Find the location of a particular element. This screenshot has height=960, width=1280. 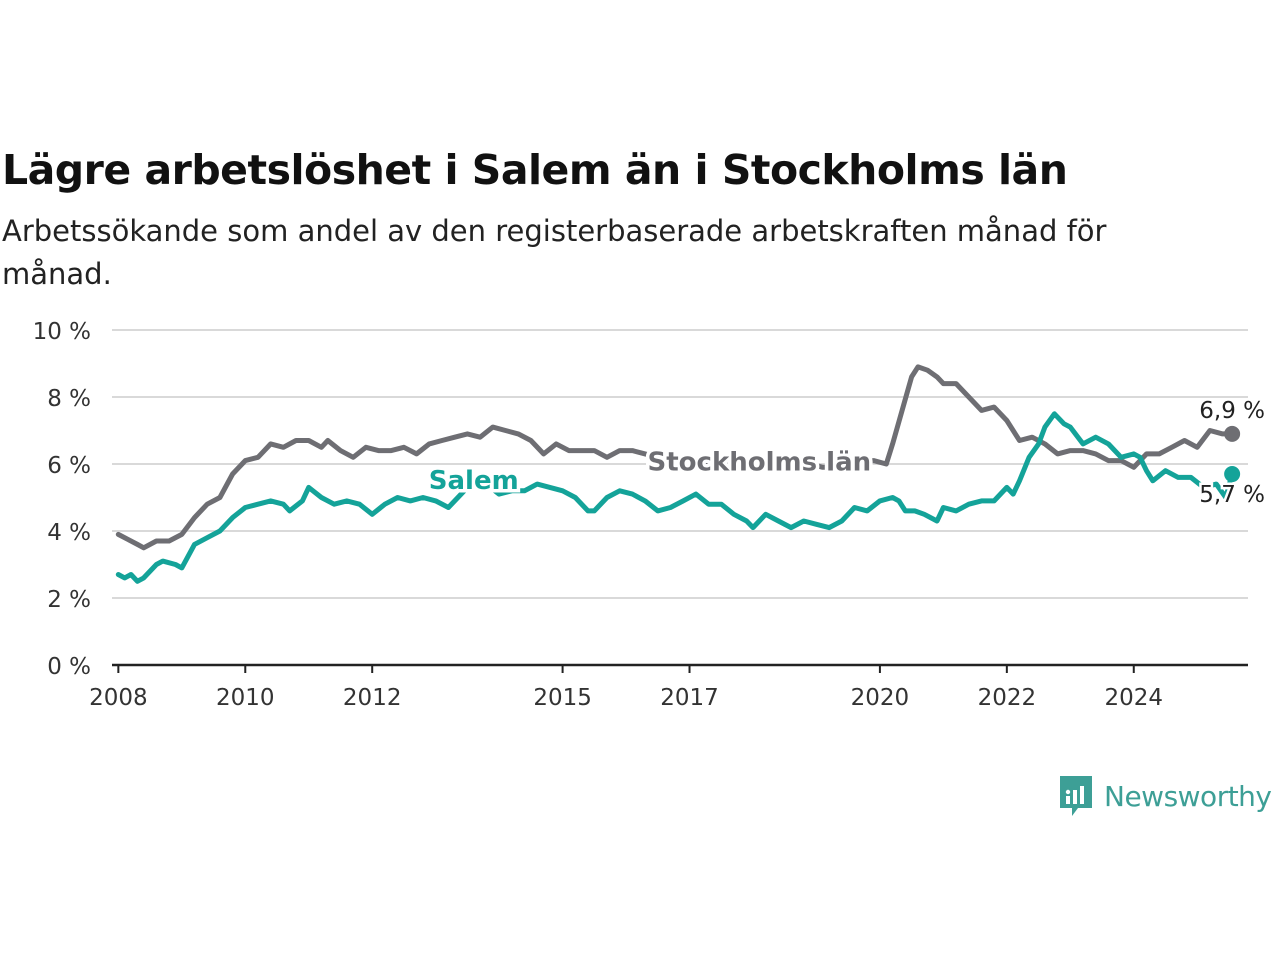

y-tick-label: 10 % is located at coordinates (62, 332).